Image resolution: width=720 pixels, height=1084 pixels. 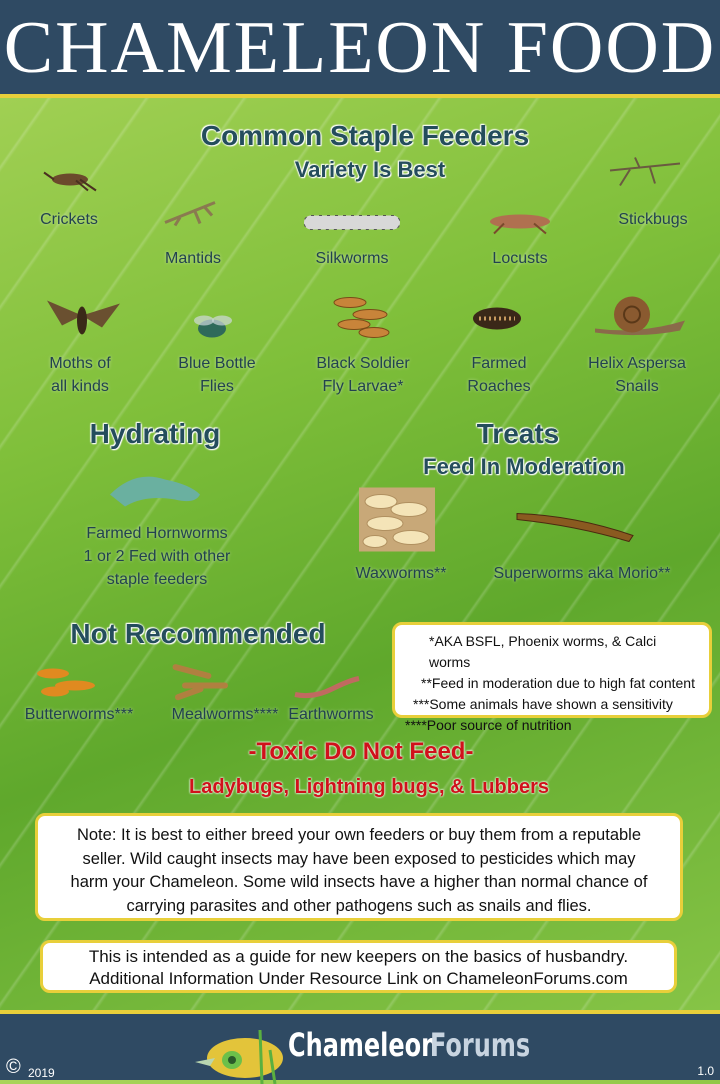 I want to click on not-recommended-label: Earthworms, so click(x=331, y=714).